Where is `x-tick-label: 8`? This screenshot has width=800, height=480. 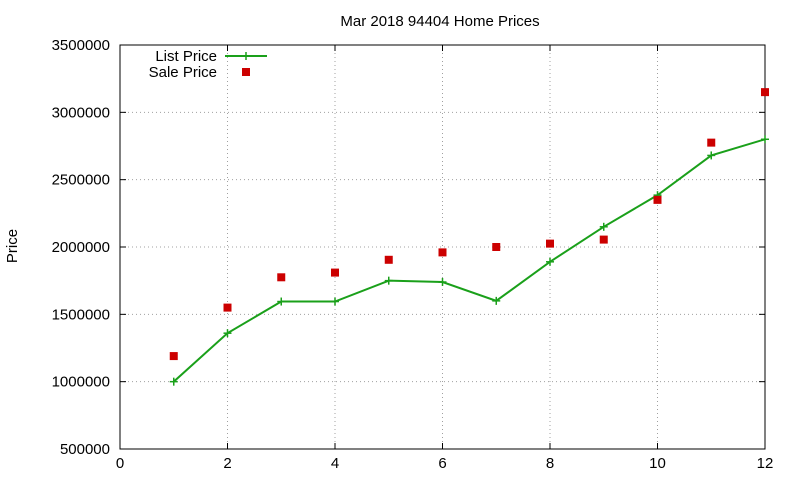
x-tick-label: 8 is located at coordinates (550, 463).